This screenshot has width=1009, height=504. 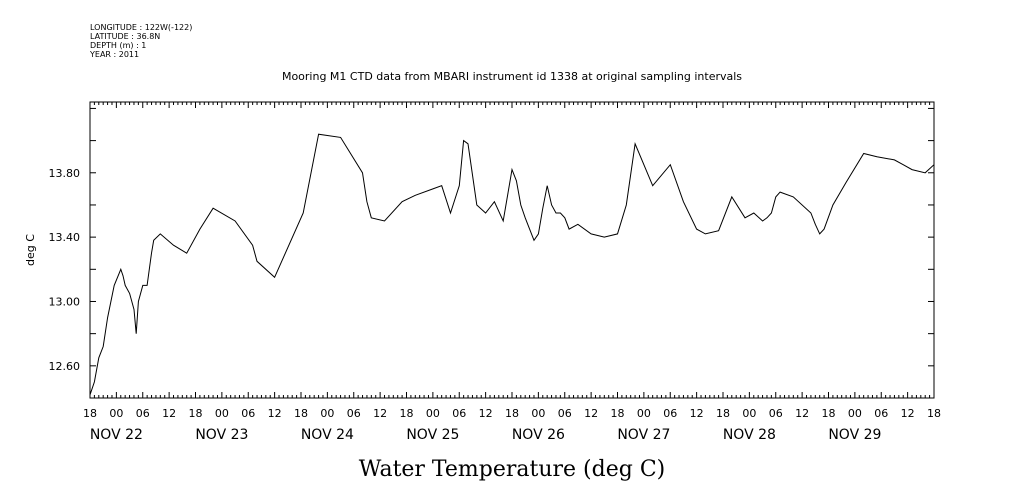 What do you see at coordinates (65, 237) in the screenshot?
I see `y-tick-label: 13.40` at bounding box center [65, 237].